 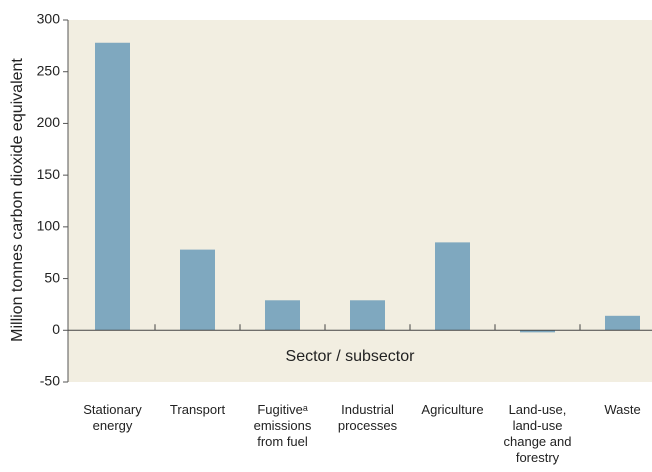 I want to click on y-tick-label: -50, so click(x=50, y=381).